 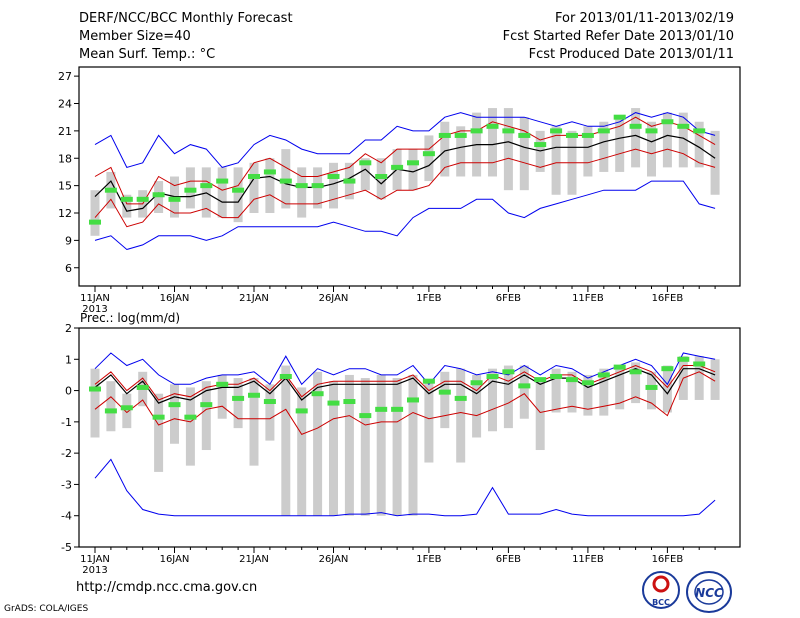 I want to click on prec-y-tick-label: 1, so click(x=68, y=359).